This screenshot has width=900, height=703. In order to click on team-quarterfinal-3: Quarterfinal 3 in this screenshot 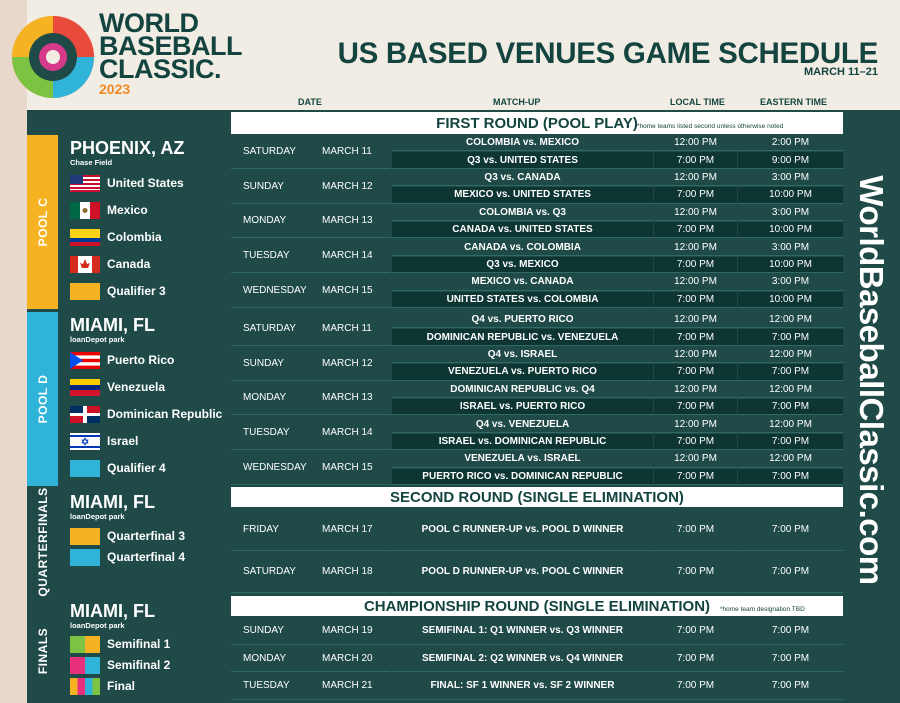, I will do `click(127, 536)`.